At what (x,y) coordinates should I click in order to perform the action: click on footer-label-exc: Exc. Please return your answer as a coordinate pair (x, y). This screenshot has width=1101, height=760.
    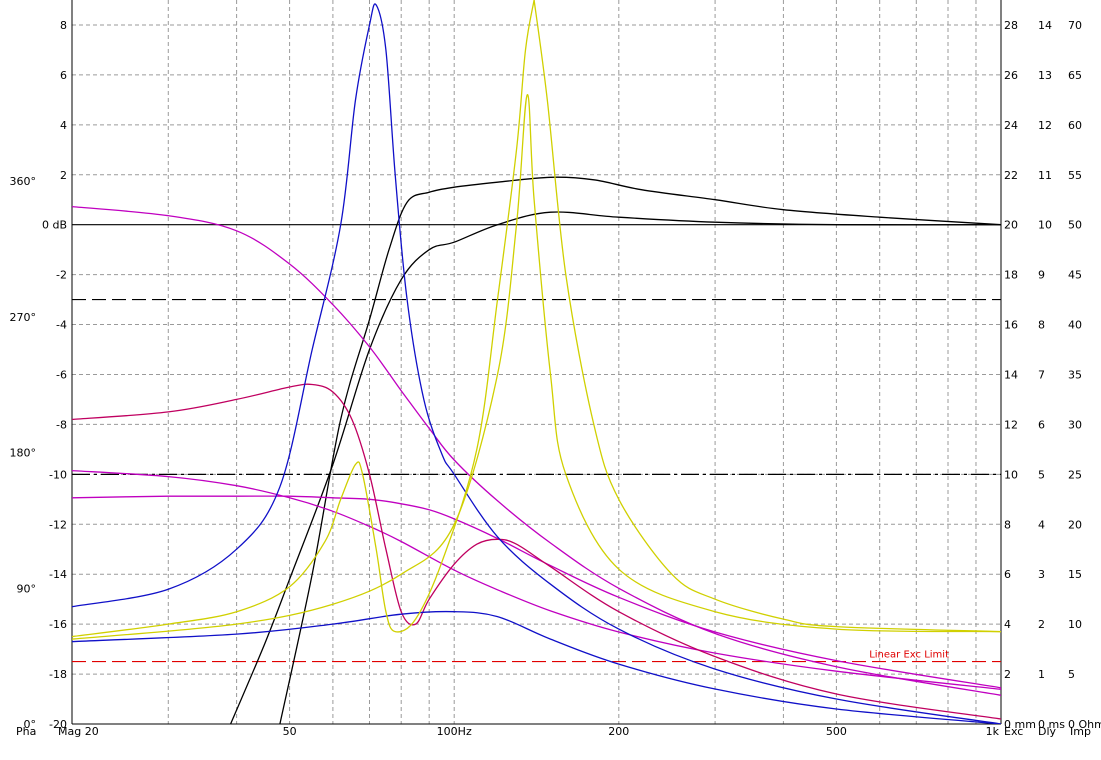
    Looking at the image, I should click on (1013, 731).